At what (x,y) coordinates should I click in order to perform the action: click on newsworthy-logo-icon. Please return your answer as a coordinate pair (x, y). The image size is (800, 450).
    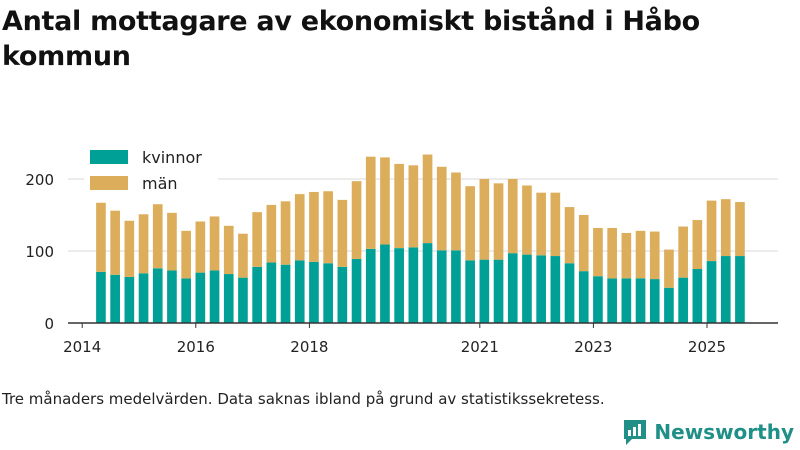
    Looking at the image, I should click on (635, 432).